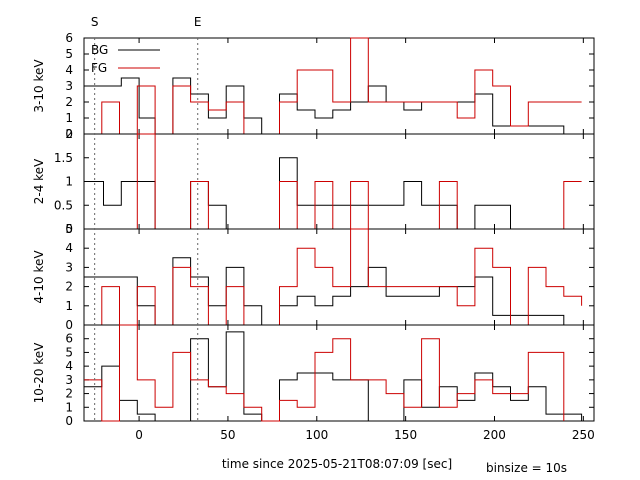 The image size is (640, 480). Describe the element at coordinates (39, 277) in the screenshot. I see `y-axis-label: 4-10 keV` at that location.